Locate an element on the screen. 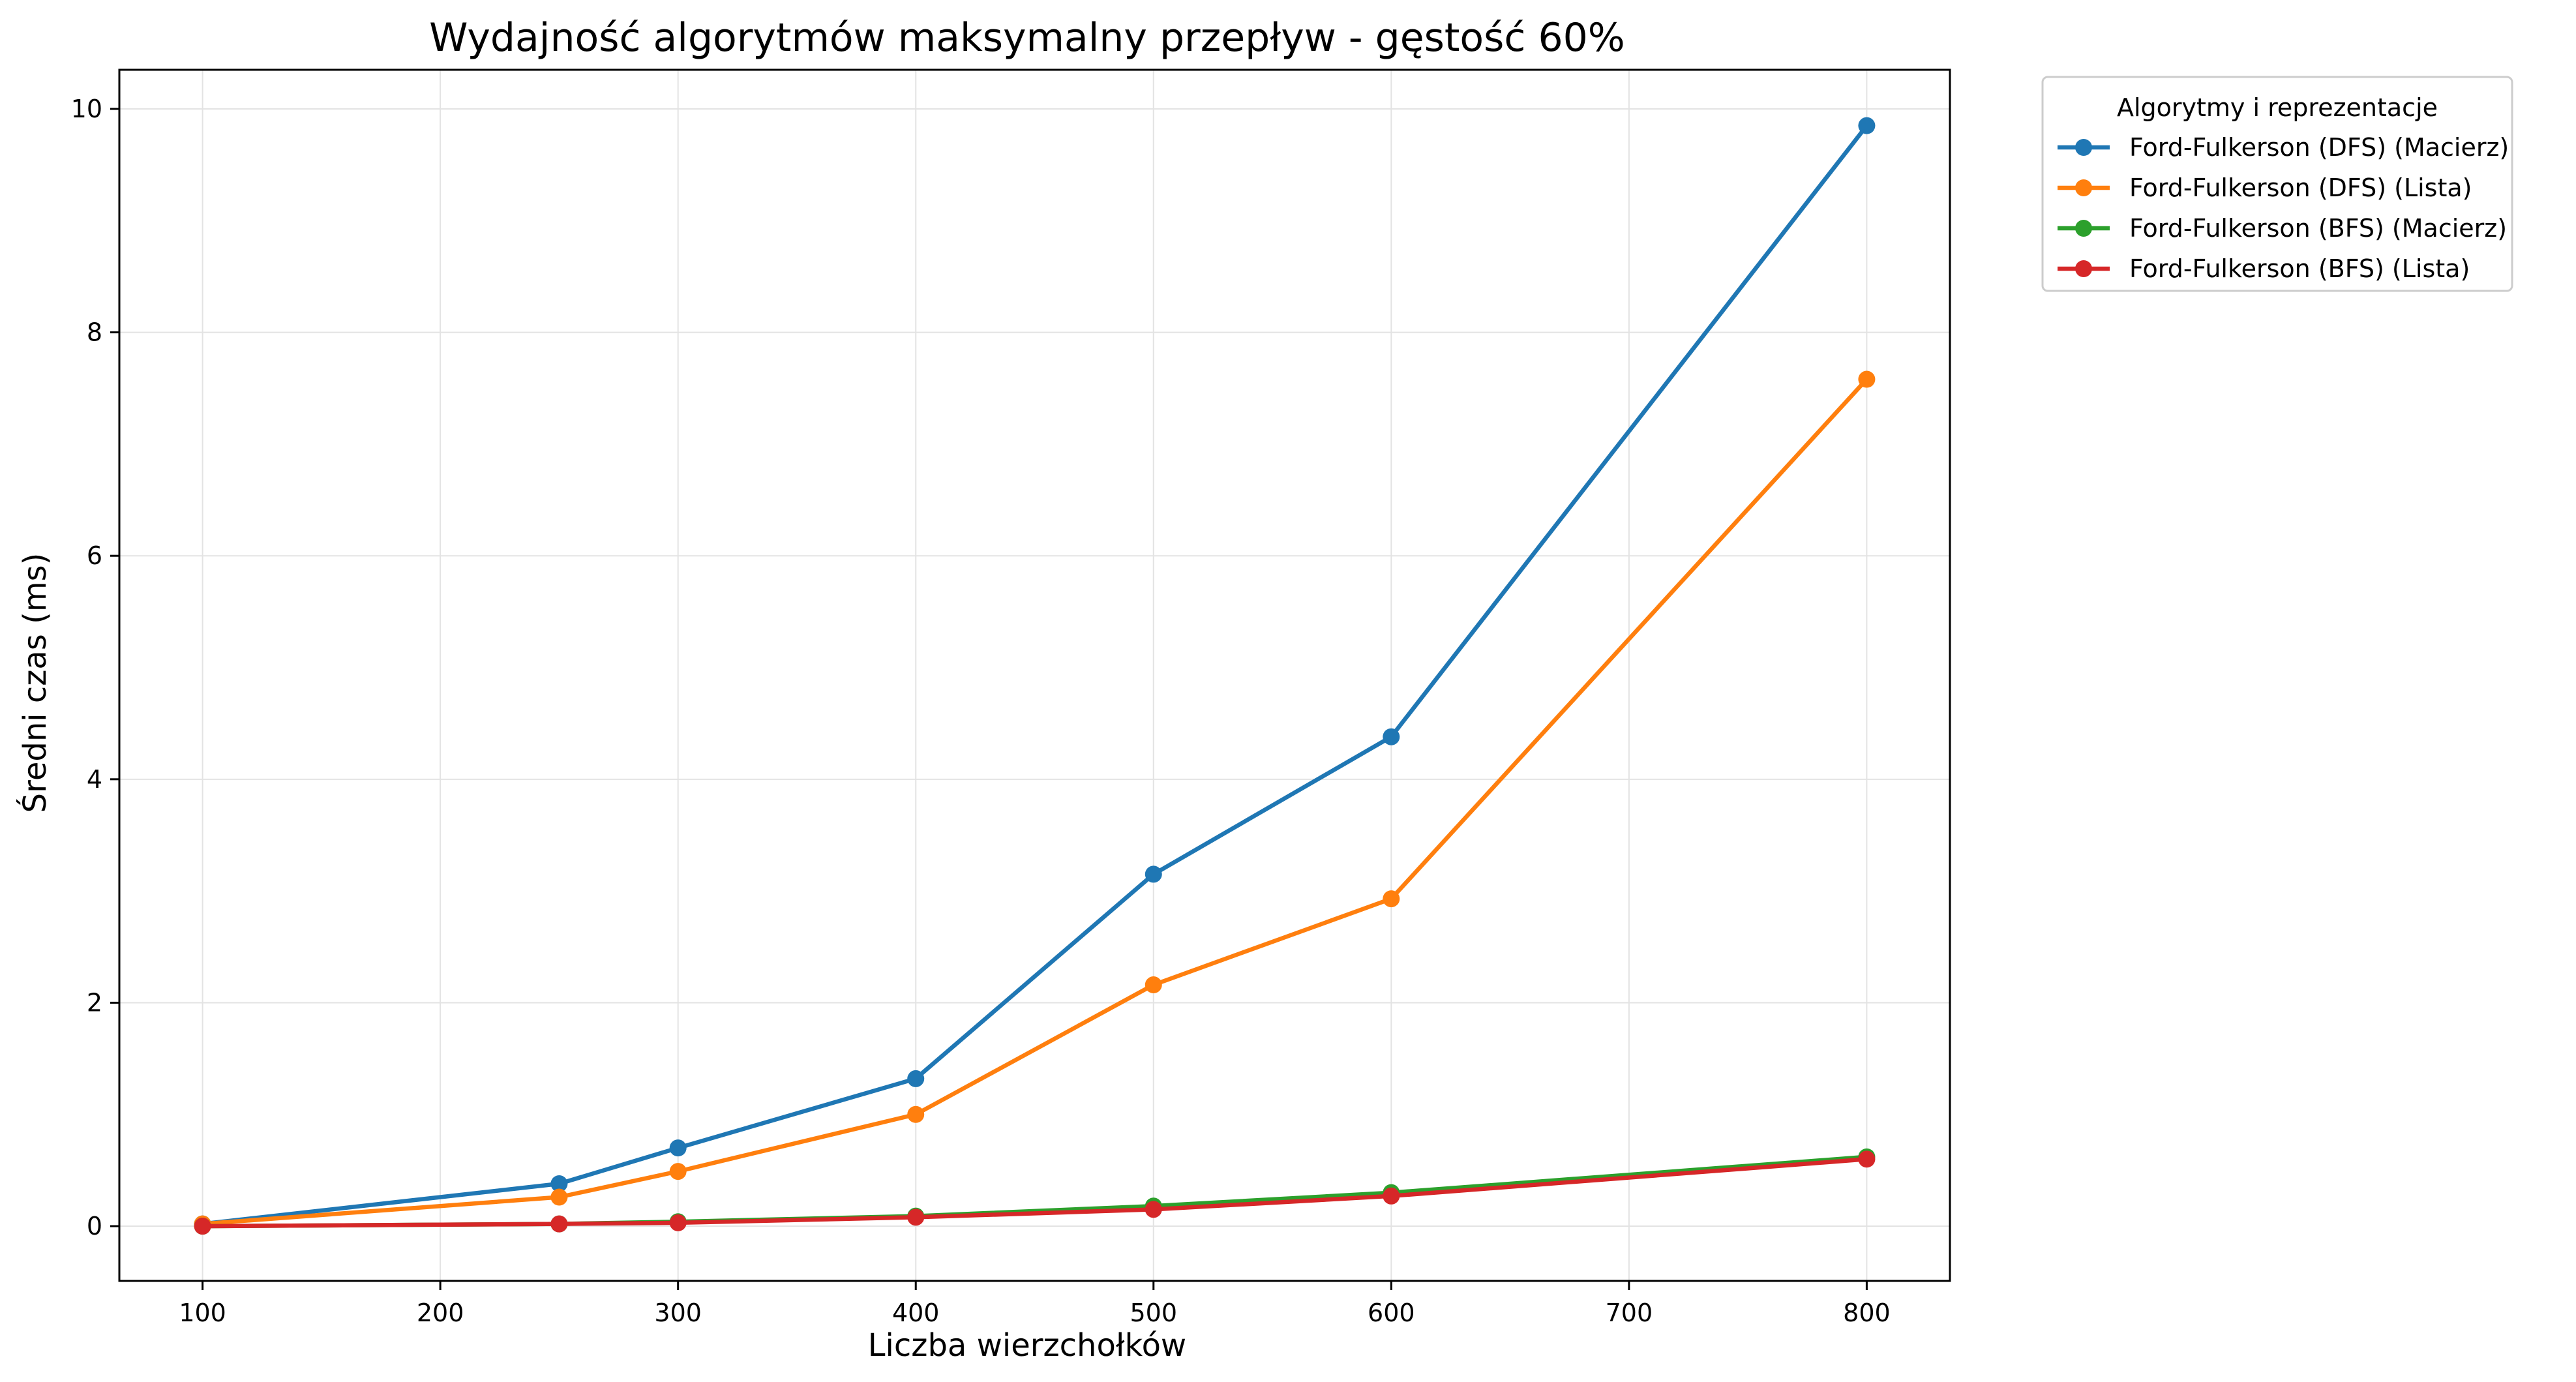 Image resolution: width=2576 pixels, height=1382 pixels. x-tick-label: 600 is located at coordinates (1391, 1313).